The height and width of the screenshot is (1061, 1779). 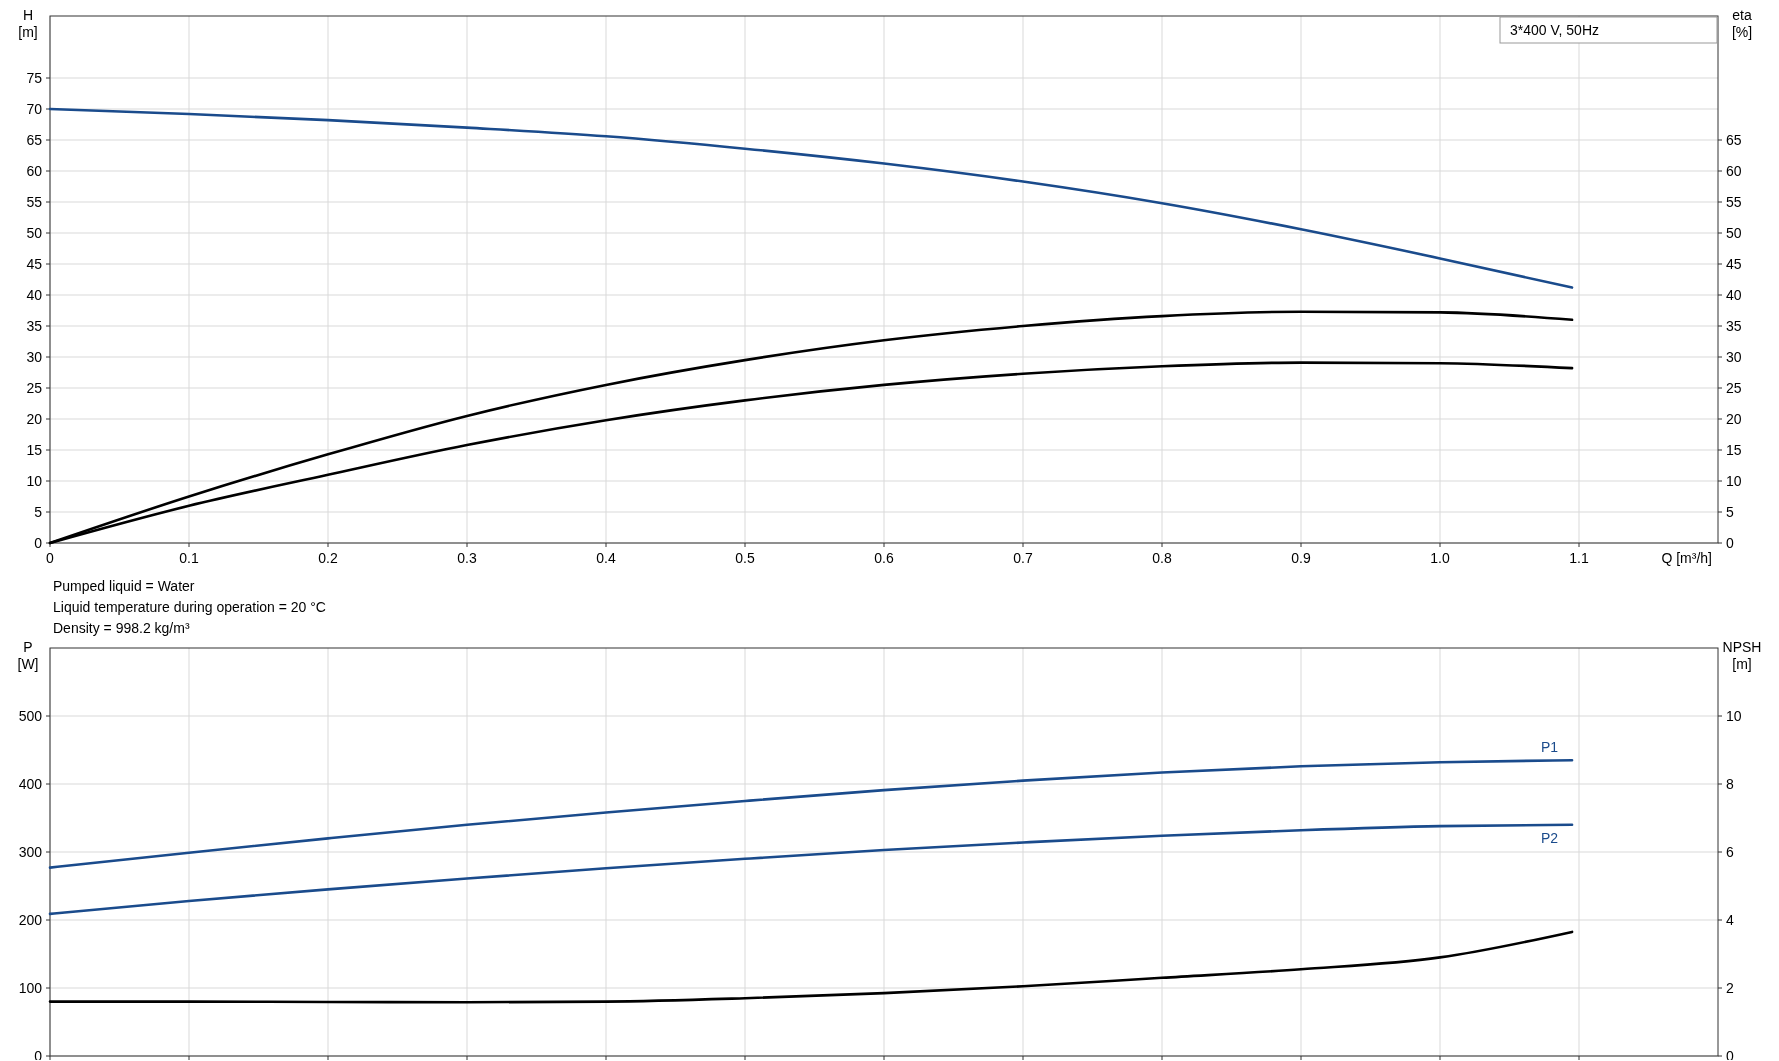 What do you see at coordinates (34, 140) in the screenshot?
I see `y-tick-label: 65` at bounding box center [34, 140].